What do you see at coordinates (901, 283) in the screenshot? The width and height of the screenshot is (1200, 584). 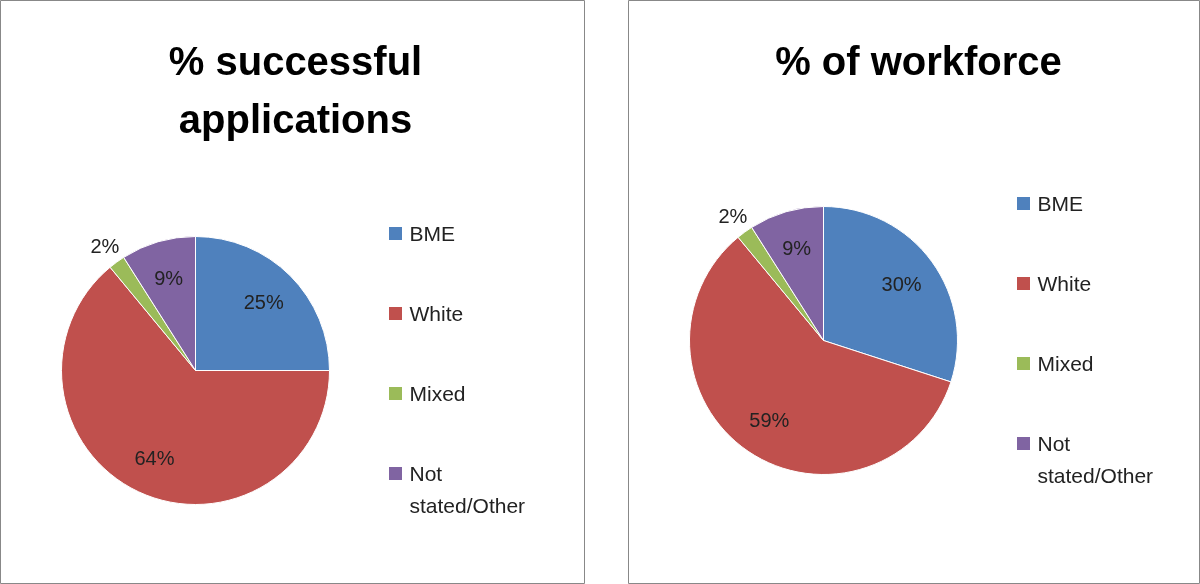 I see `data-label: 30%` at bounding box center [901, 283].